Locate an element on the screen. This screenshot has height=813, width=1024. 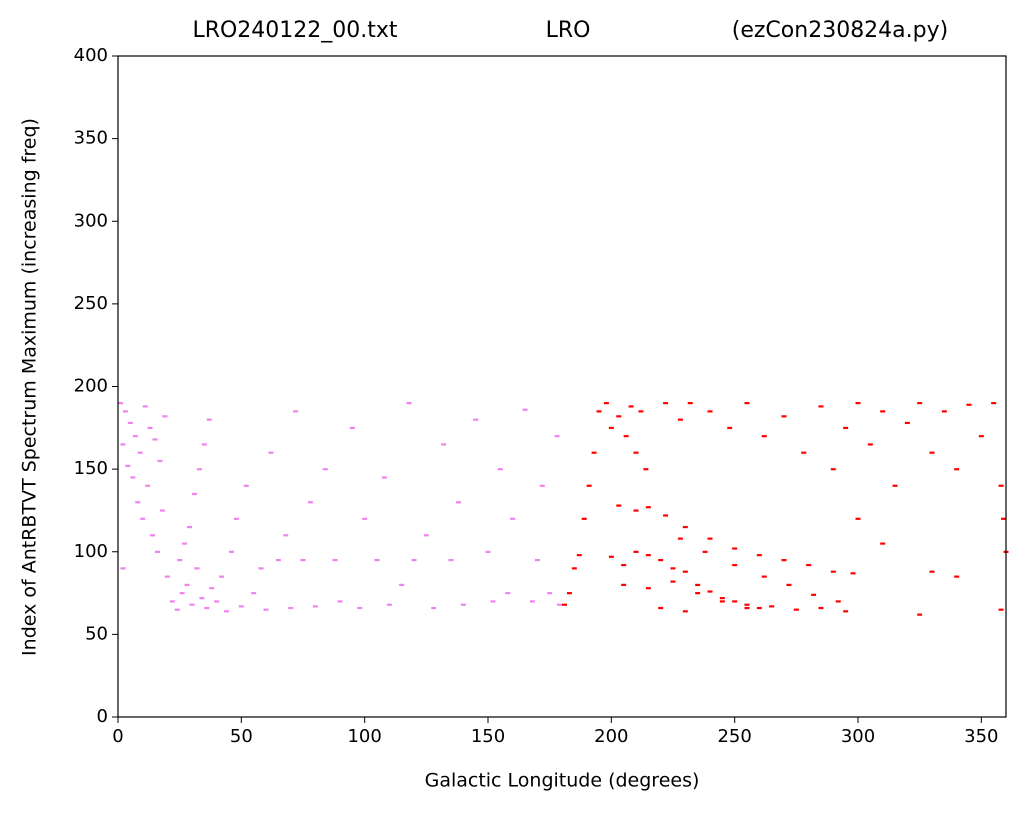
y-tick-label: 150 is located at coordinates (91, 468).